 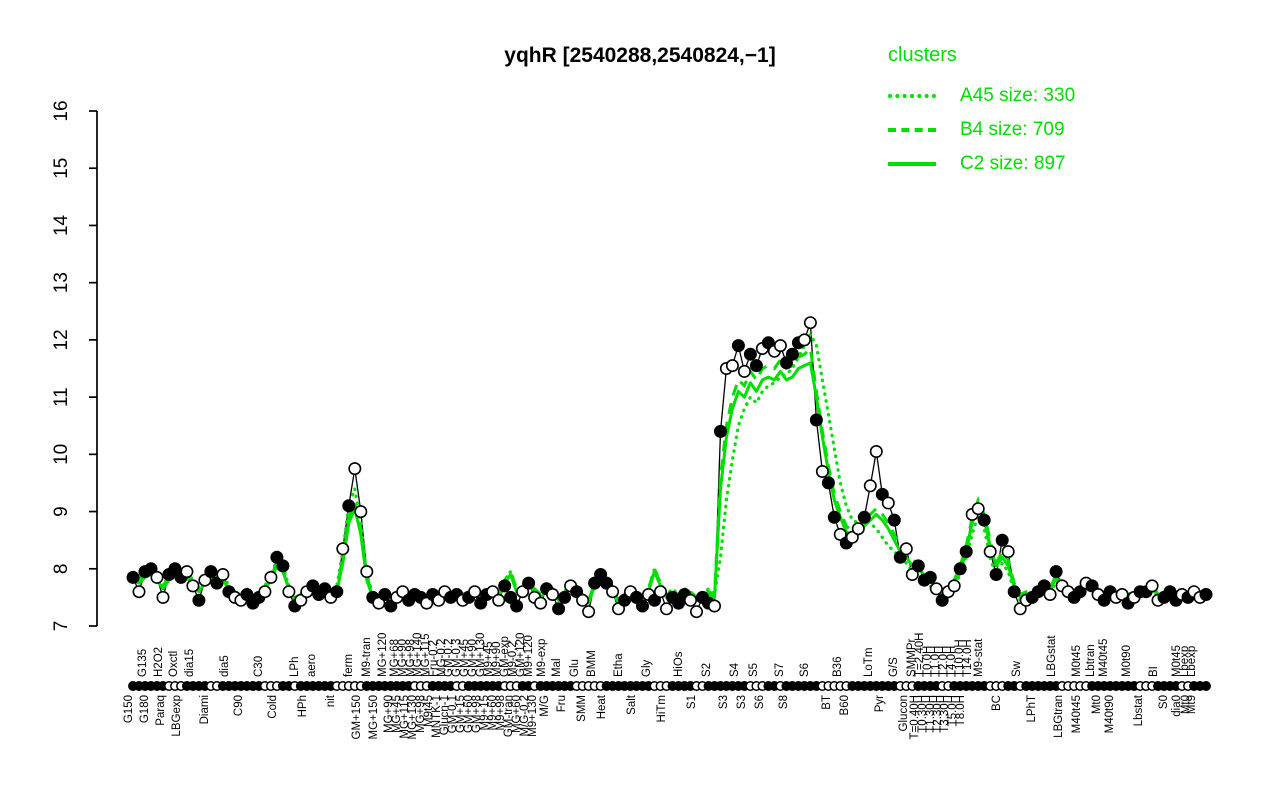 I want to click on x-label-bottom: MG+115, so click(x=405, y=717).